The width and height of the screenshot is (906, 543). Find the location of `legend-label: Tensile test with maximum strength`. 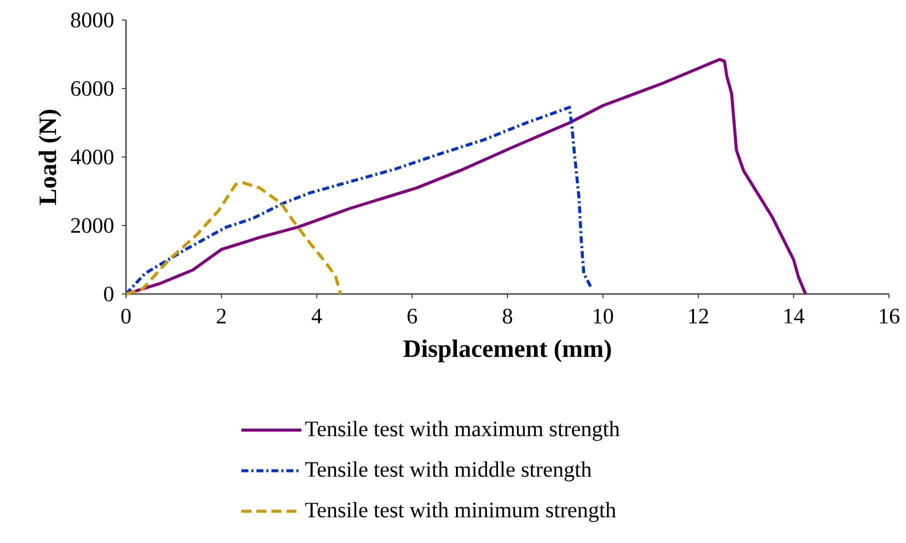

legend-label: Tensile test with maximum strength is located at coordinates (462, 430).